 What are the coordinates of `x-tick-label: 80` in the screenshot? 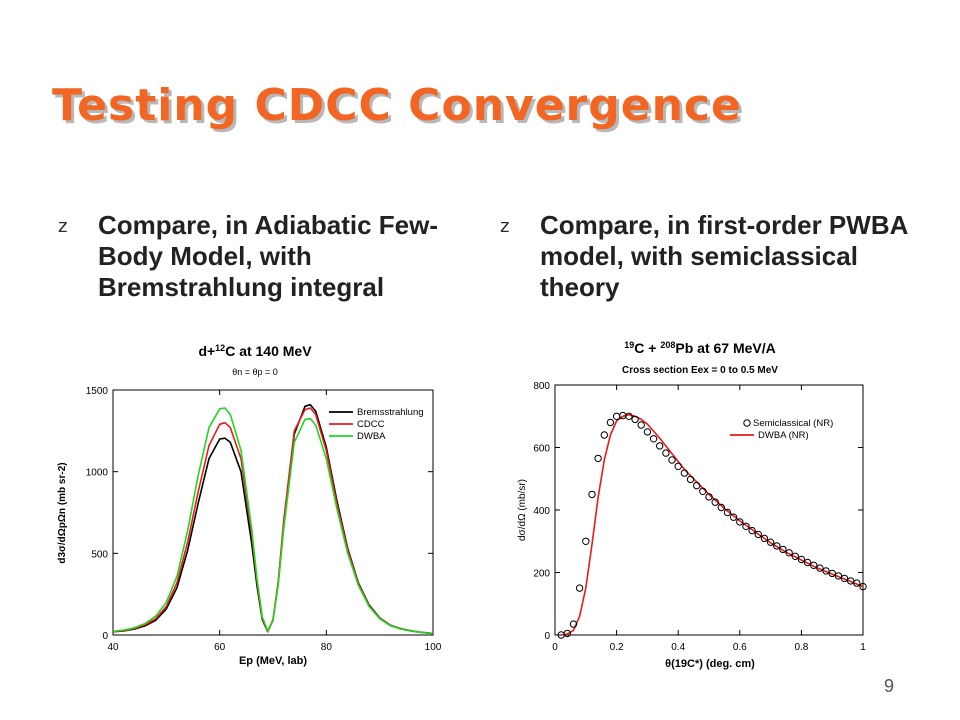 It's located at (327, 647).